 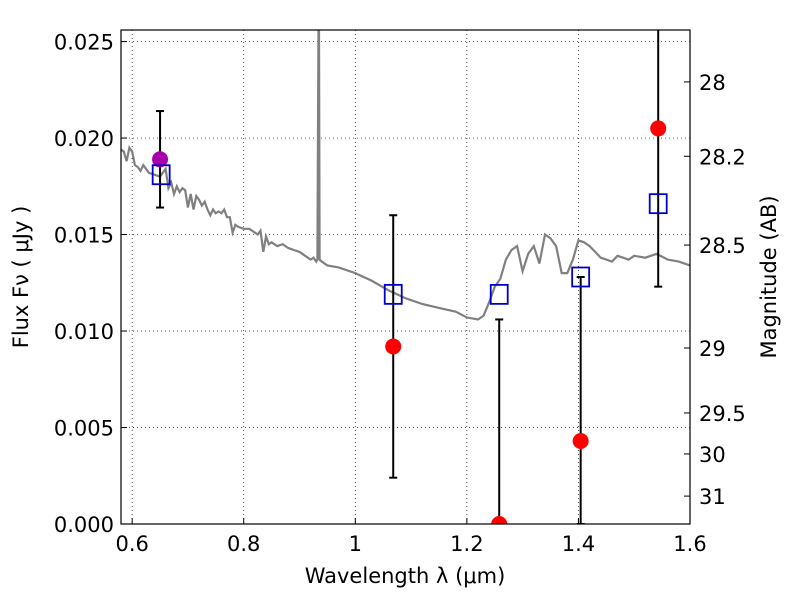 What do you see at coordinates (769, 276) in the screenshot?
I see `y-axis-label-right: Magnitude (AB)` at bounding box center [769, 276].